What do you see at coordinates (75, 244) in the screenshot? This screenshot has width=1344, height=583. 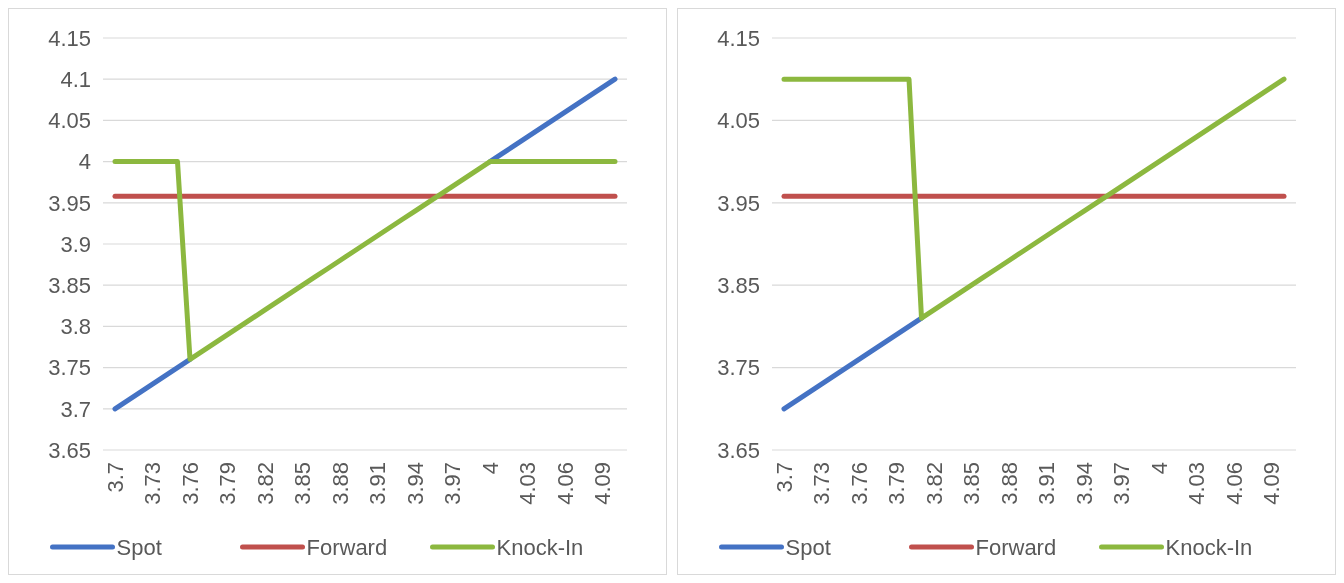 I see `y-tick-label: 3.9` at bounding box center [75, 244].